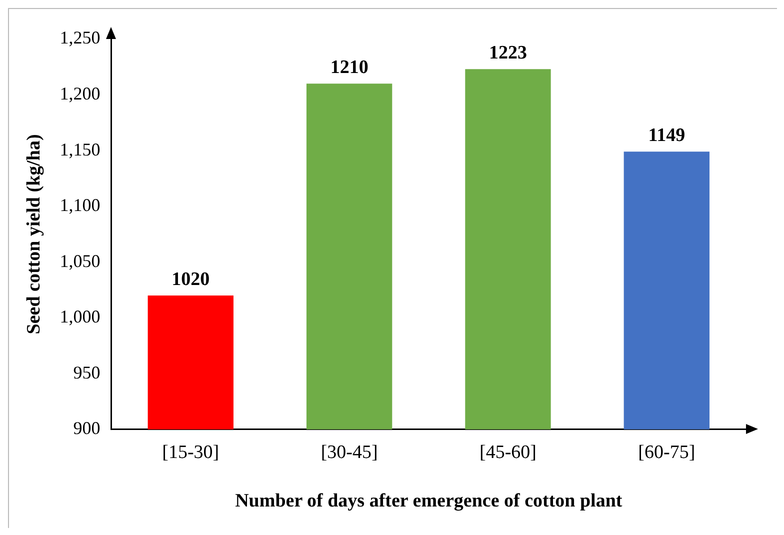 The height and width of the screenshot is (535, 784). I want to click on y-tick-label: 1,200, so click(80, 94).